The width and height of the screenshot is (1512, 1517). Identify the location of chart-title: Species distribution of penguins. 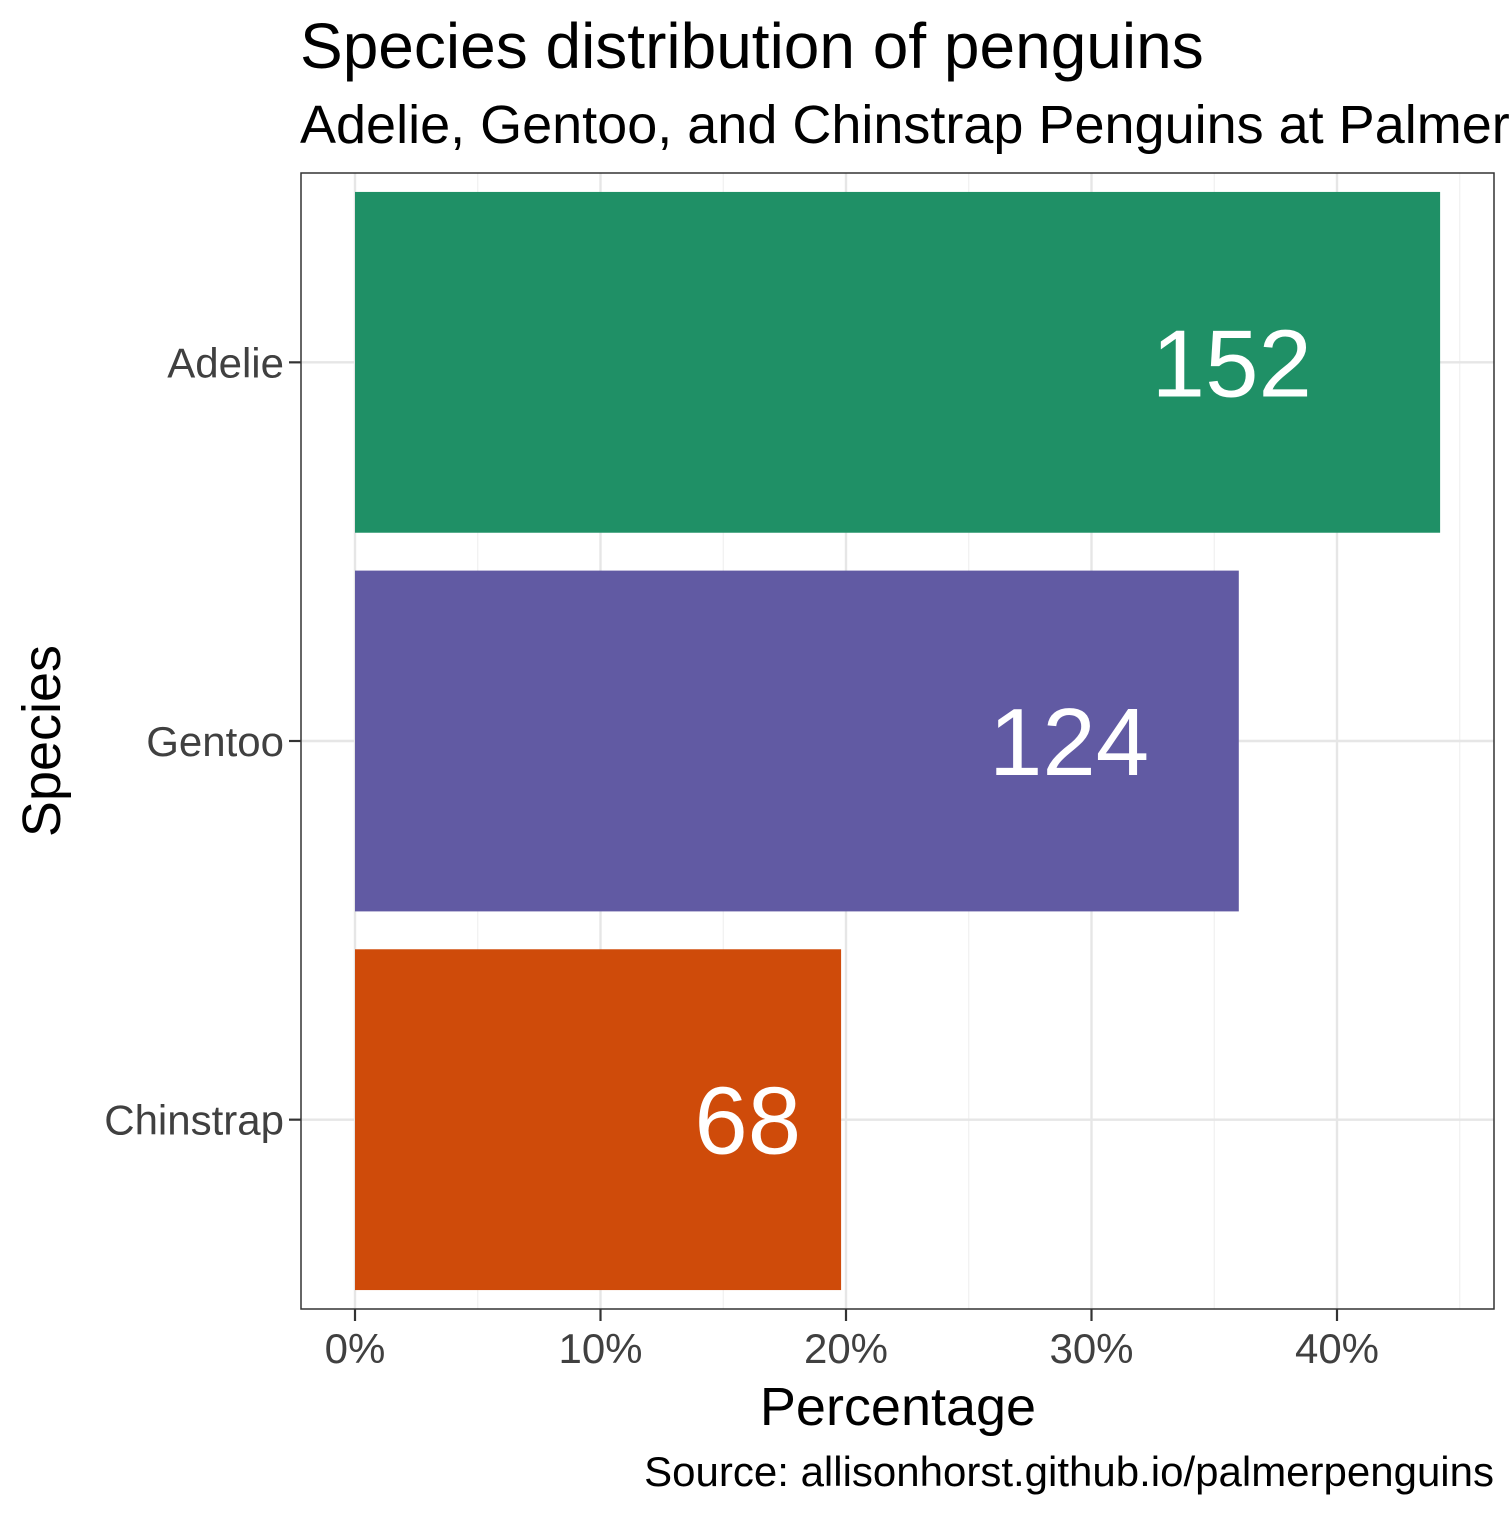
(752, 46).